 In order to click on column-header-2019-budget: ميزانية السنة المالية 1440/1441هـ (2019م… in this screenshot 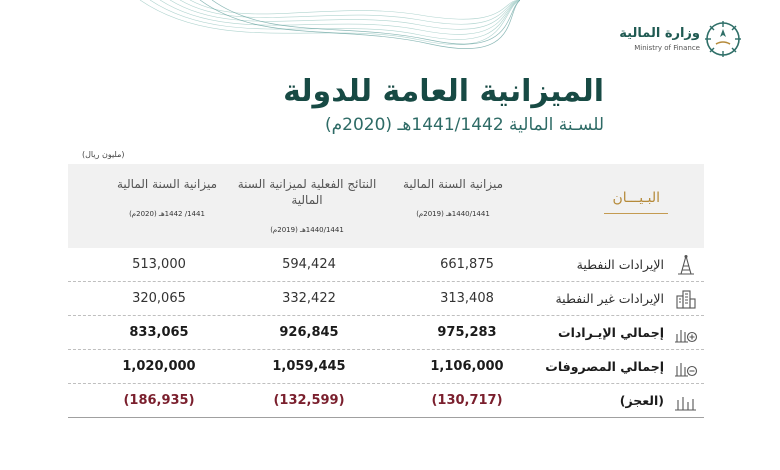, I will do `click(453, 197)`.